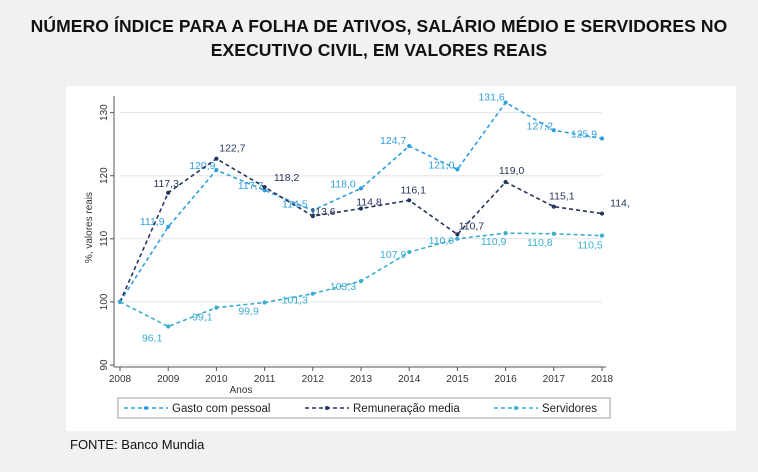 This screenshot has height=472, width=758. I want to click on data-label: 99,1, so click(202, 318).